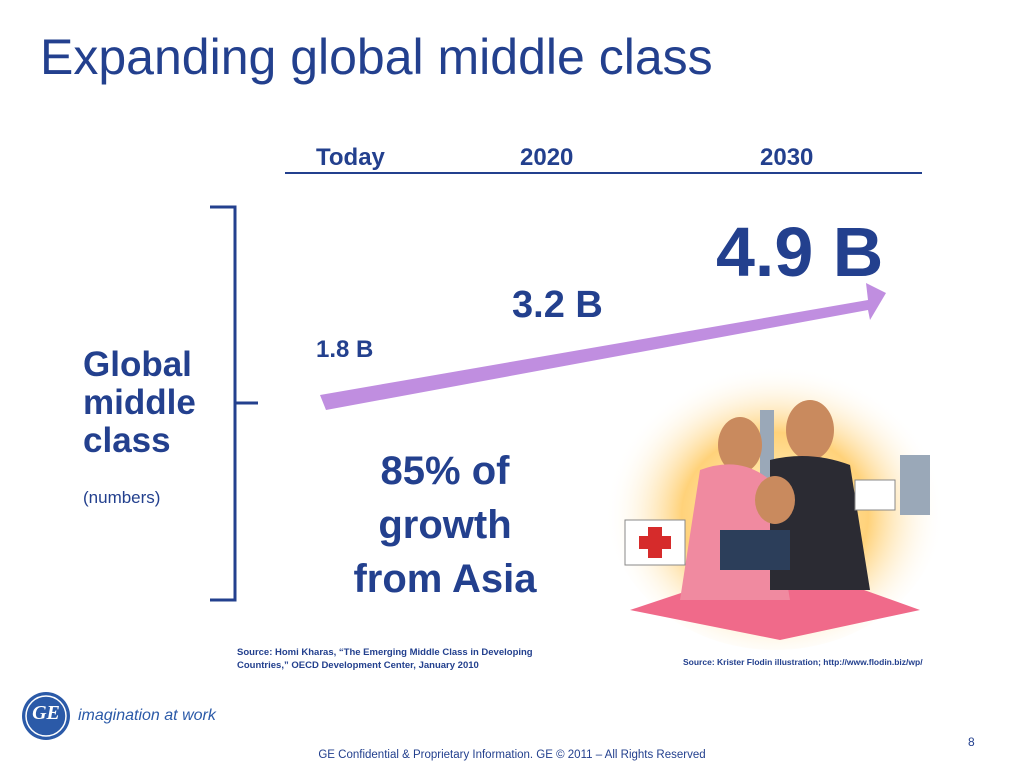 Image resolution: width=1024 pixels, height=768 pixels. What do you see at coordinates (557, 305) in the screenshot?
I see `amount-label: 3.2 B` at bounding box center [557, 305].